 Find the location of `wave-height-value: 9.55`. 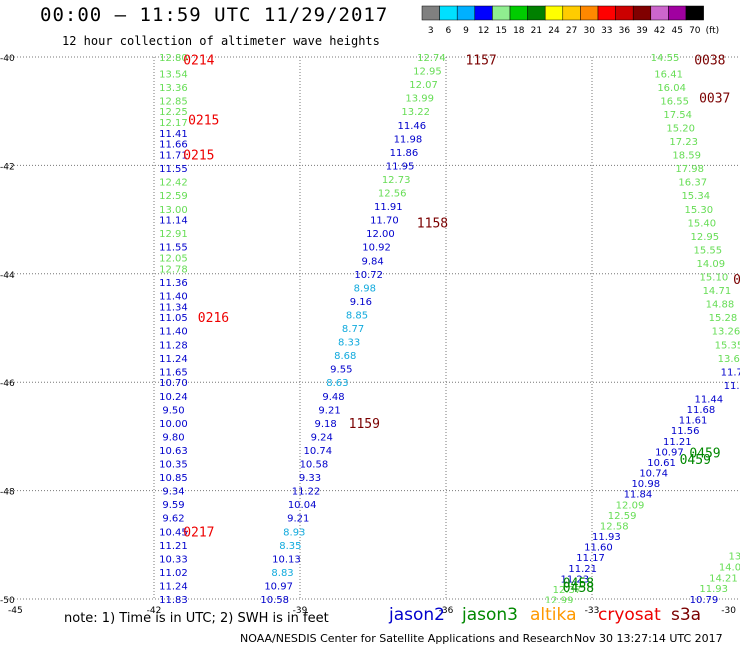

wave-height-value: 9.55 is located at coordinates (341, 370).